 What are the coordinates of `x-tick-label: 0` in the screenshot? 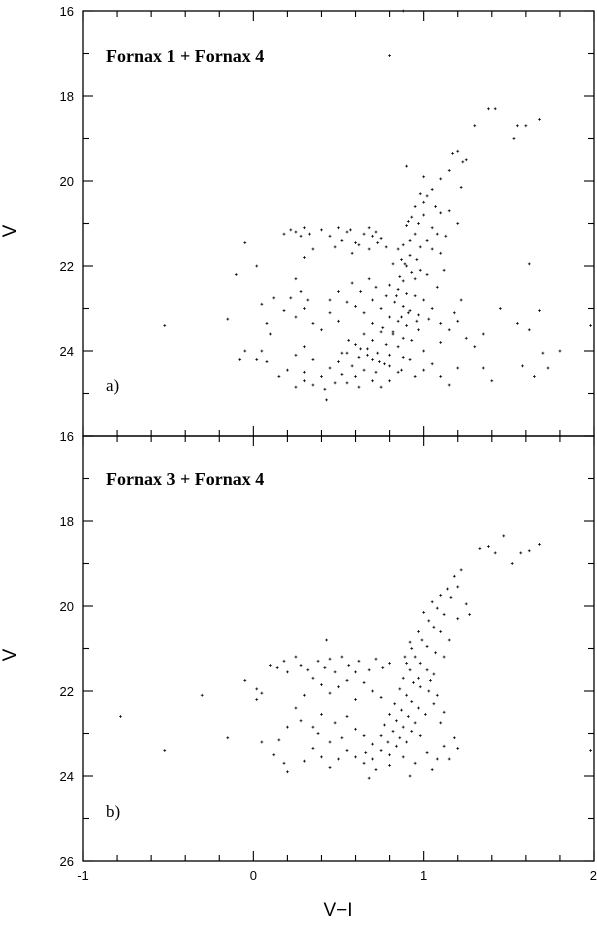 It's located at (253, 875).